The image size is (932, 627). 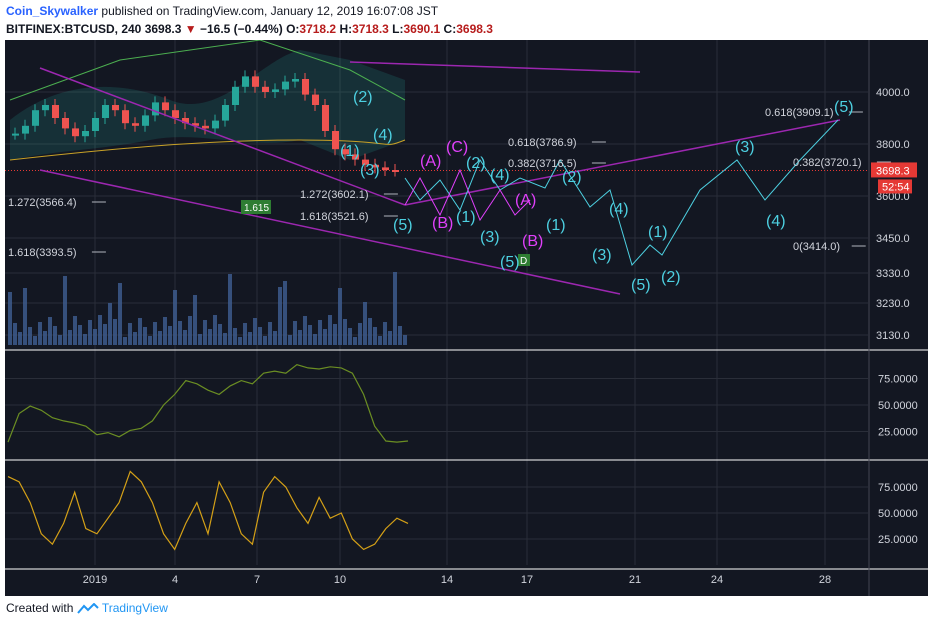 I want to click on price-tick-label: 3130.0, so click(x=893, y=336).